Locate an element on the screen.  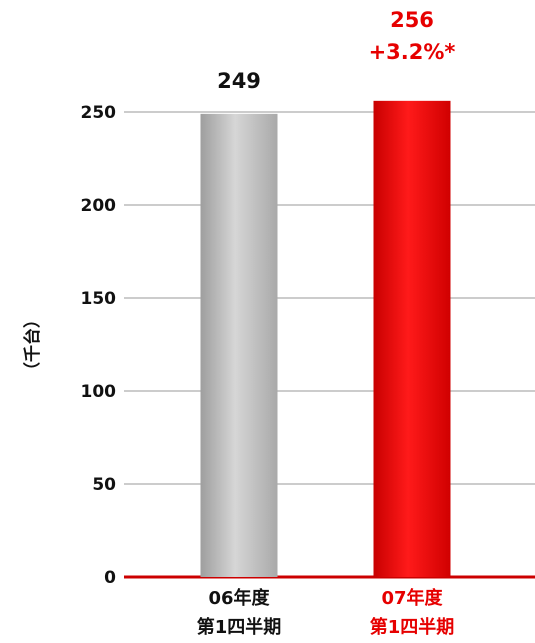
change-annotation: +3.2%* is located at coordinates (412, 52).